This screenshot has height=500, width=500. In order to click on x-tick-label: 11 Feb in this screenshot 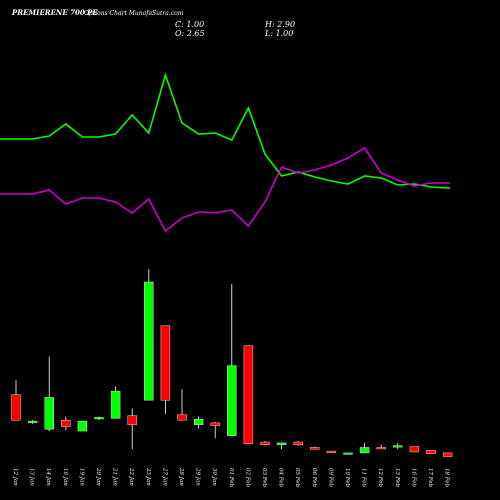, I will do `click(364, 478)`.